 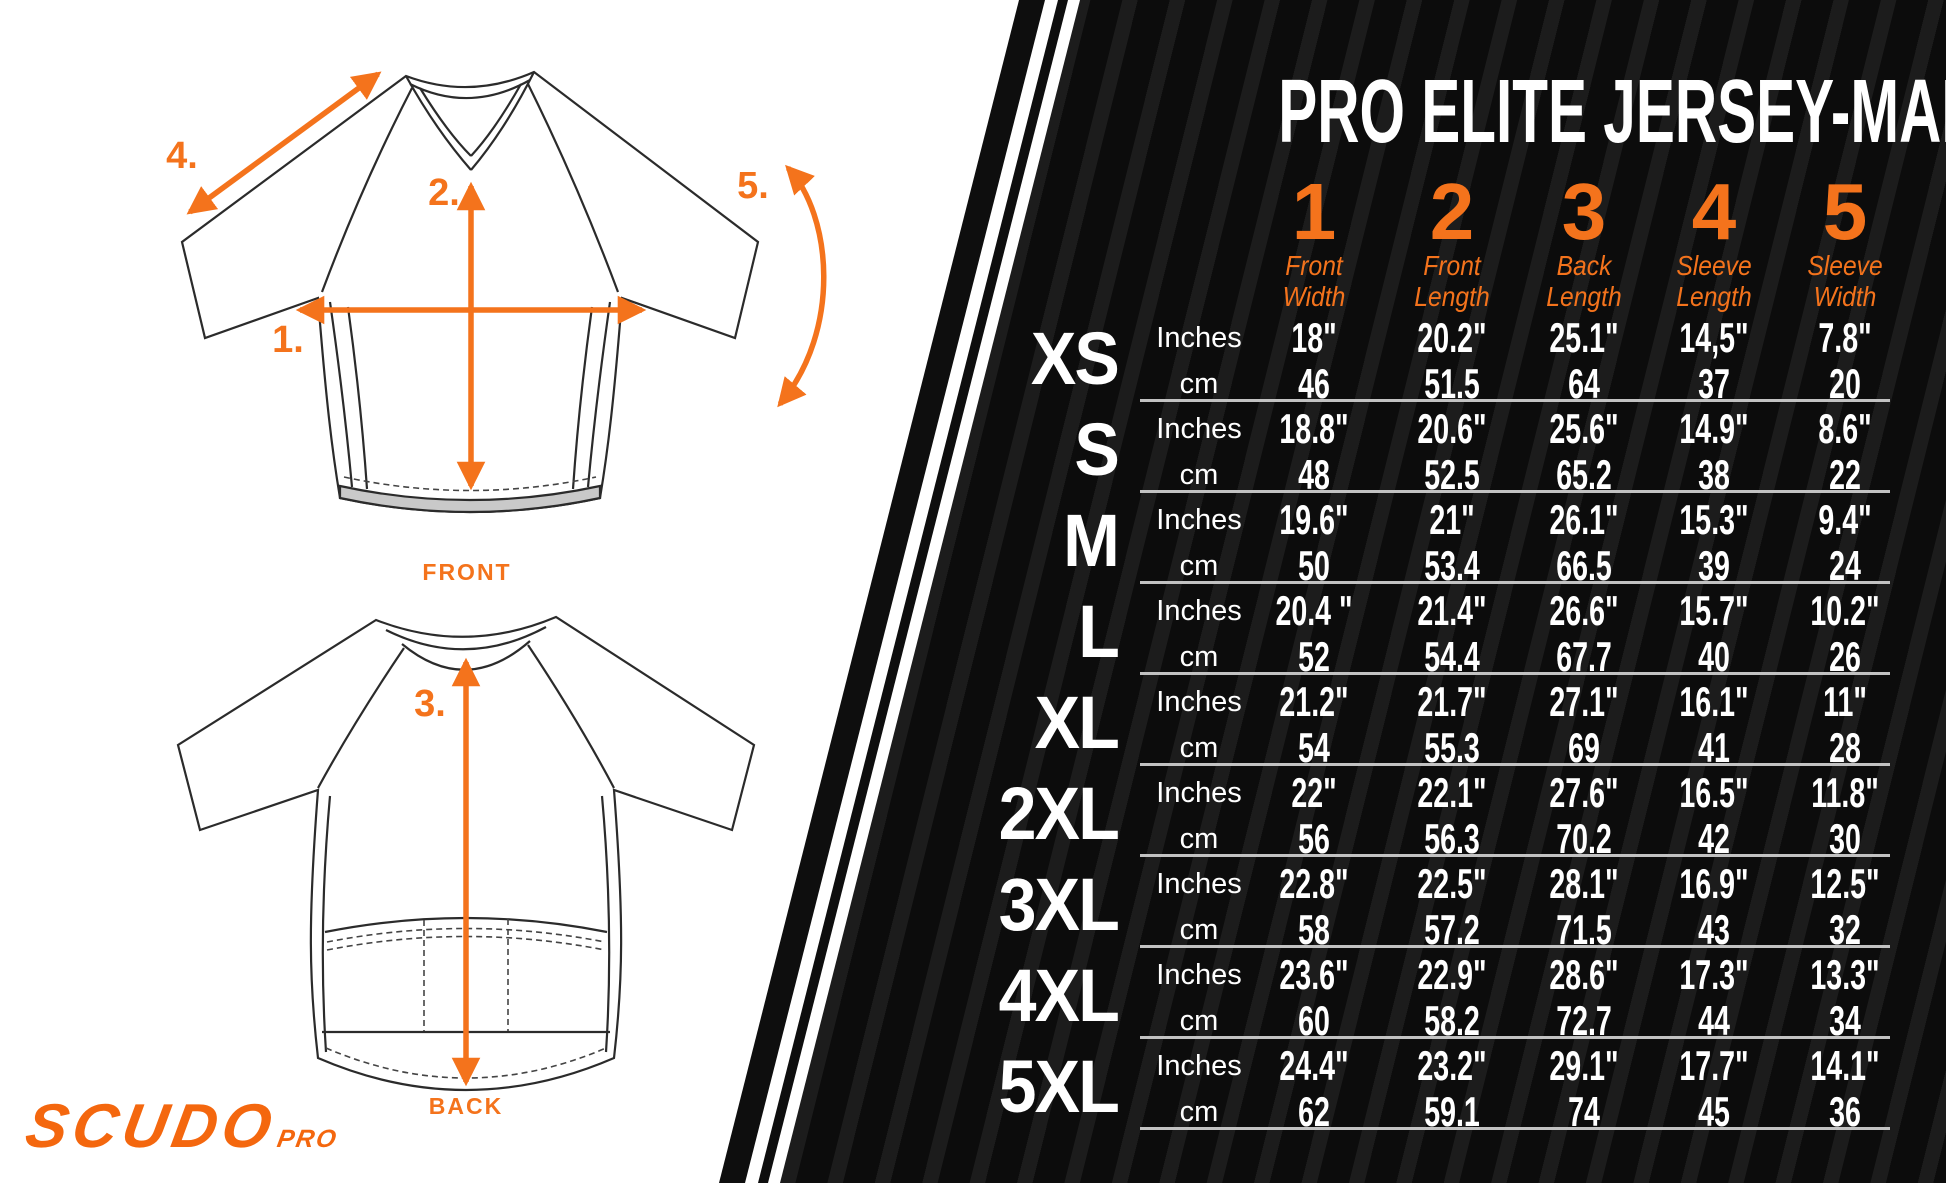 I want to click on column-label: Front Width, so click(x=1314, y=281).